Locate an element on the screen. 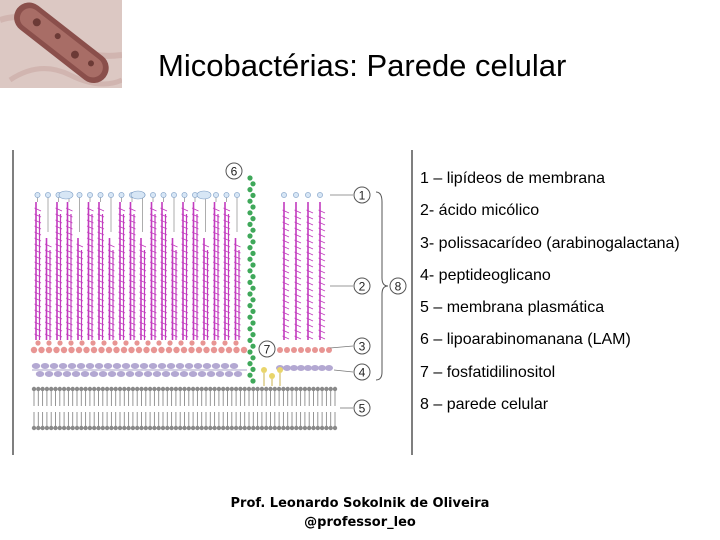  legend-item-cell-wall: 8 – parede celular is located at coordinates (484, 405).